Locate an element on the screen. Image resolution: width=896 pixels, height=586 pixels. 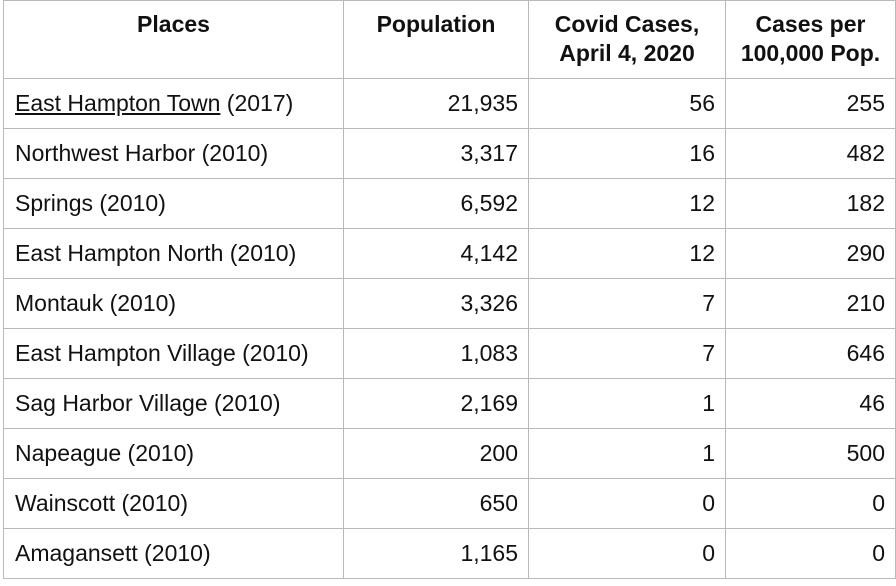
population-cell: 1,165 is located at coordinates (436, 553).